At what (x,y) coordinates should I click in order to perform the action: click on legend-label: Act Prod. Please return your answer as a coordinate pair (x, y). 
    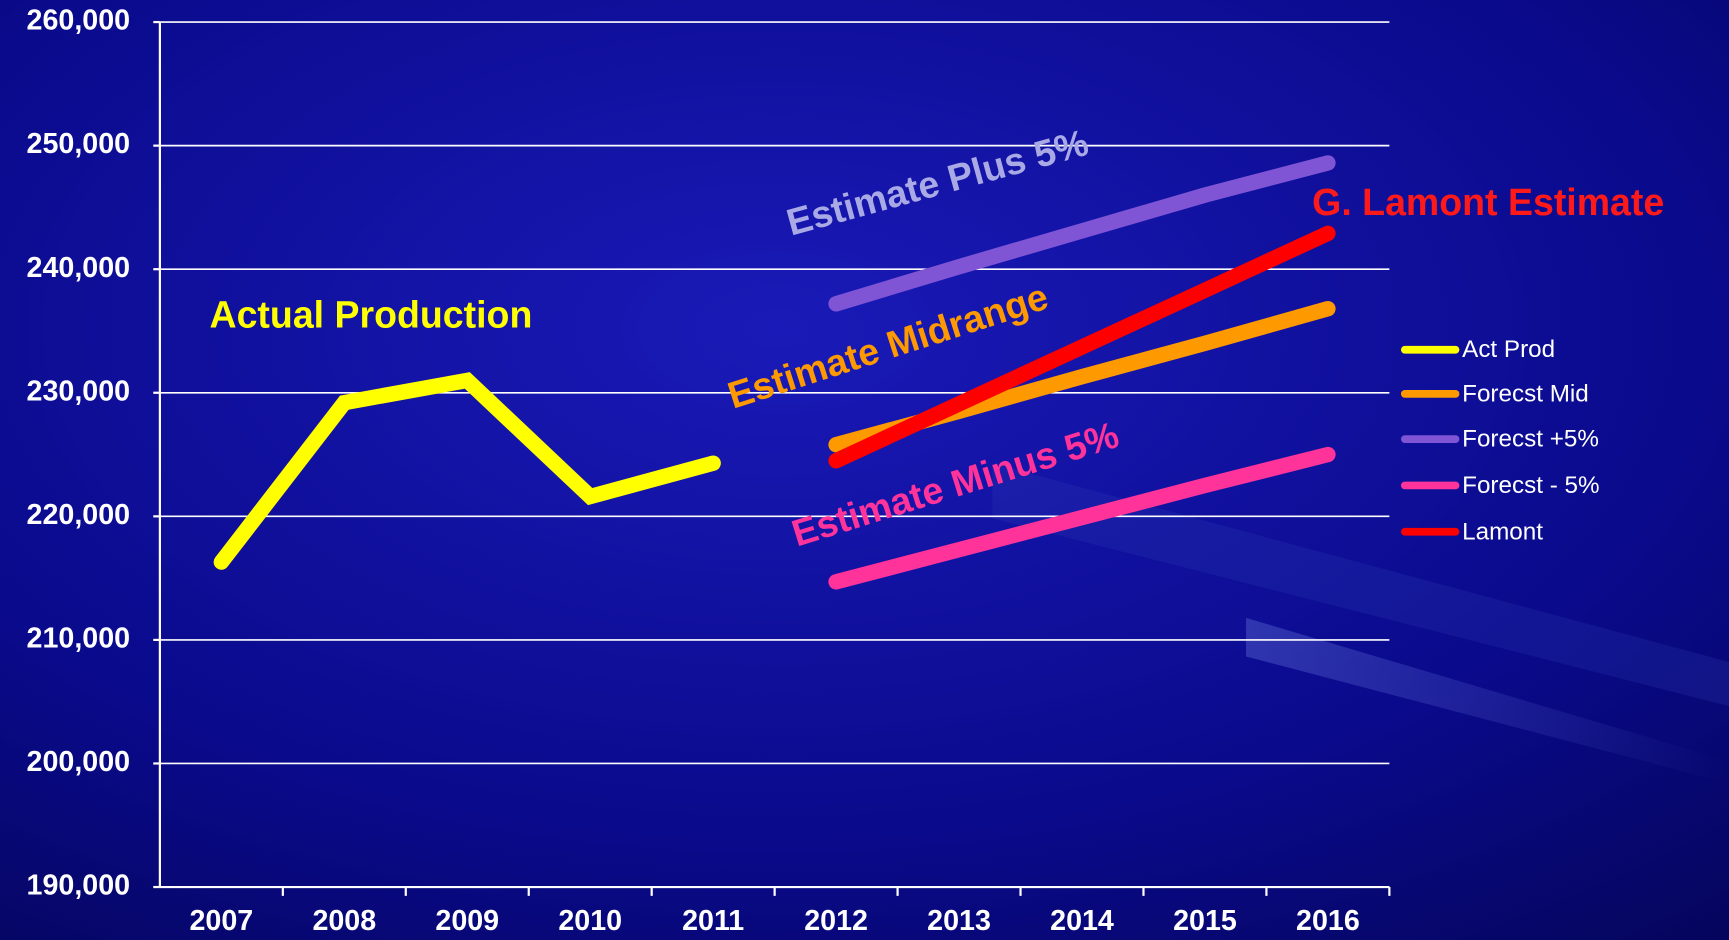
    Looking at the image, I should click on (1508, 349).